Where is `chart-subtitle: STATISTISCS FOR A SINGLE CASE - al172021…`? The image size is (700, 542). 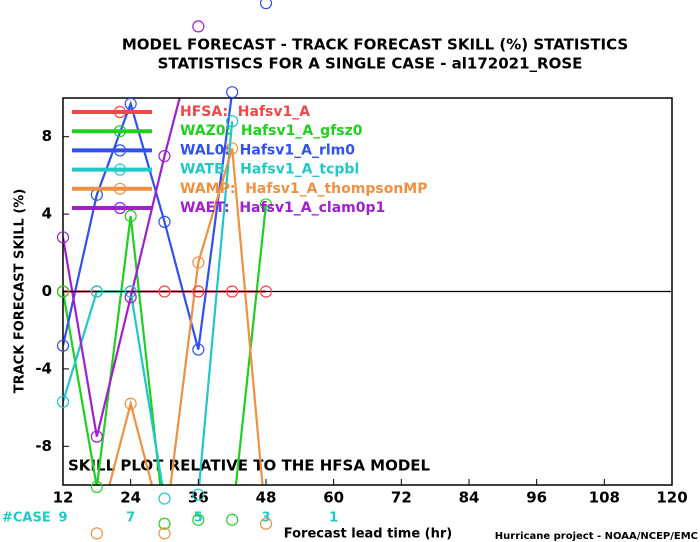 chart-subtitle: STATISTISCS FOR A SINGLE CASE - al172021… is located at coordinates (370, 64).